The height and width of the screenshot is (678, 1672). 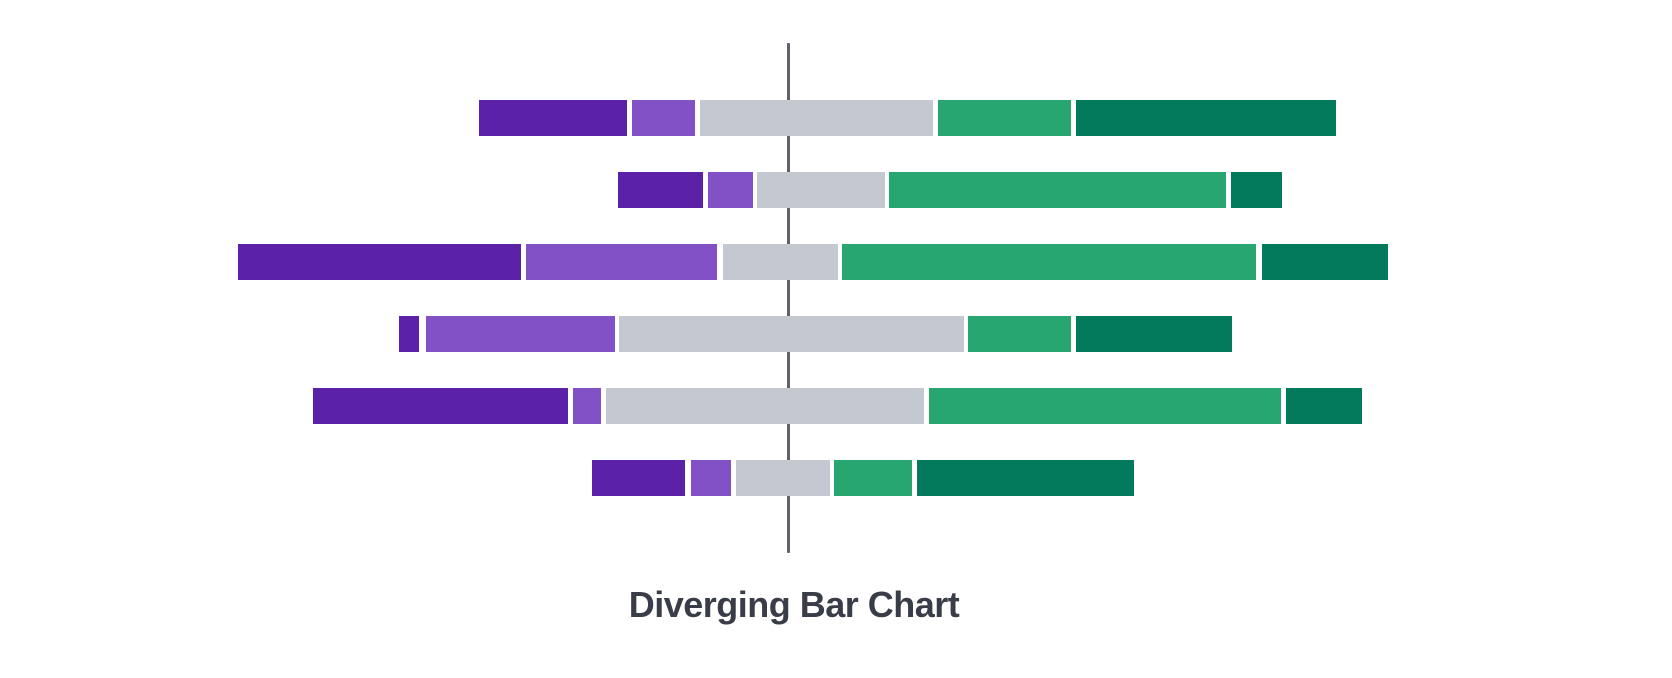 I want to click on bar-segment-row-1-negative, so click(x=663, y=118).